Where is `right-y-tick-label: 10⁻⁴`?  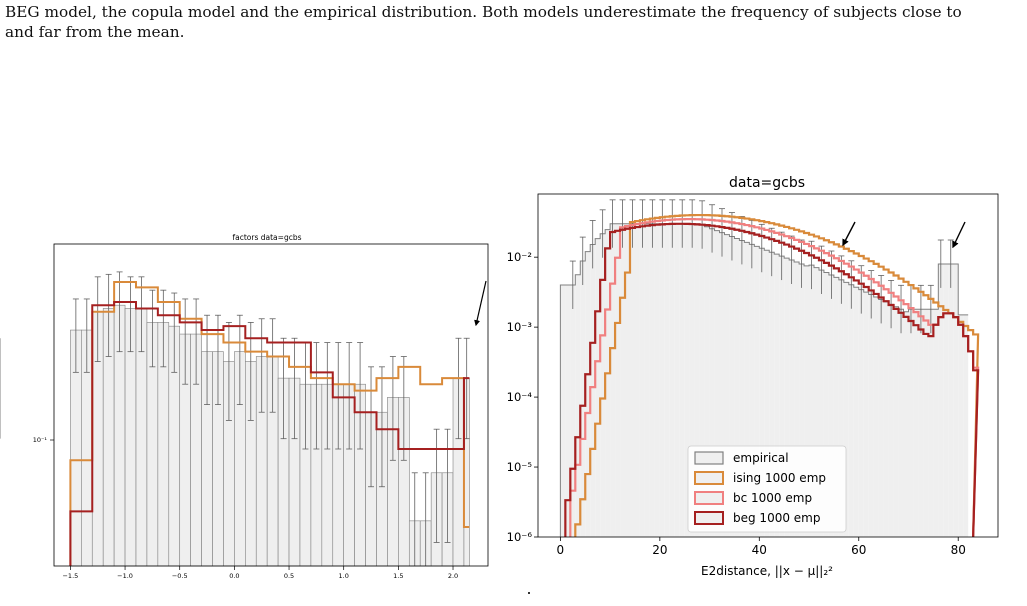 right-y-tick-label: 10⁻⁴ is located at coordinates (520, 397).